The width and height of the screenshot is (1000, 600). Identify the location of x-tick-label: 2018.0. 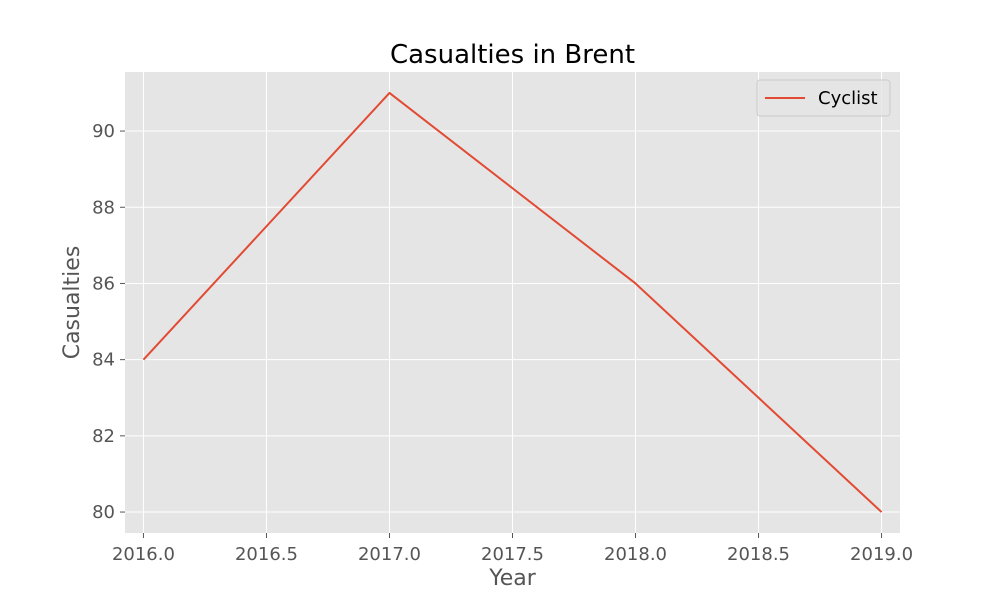
(635, 554).